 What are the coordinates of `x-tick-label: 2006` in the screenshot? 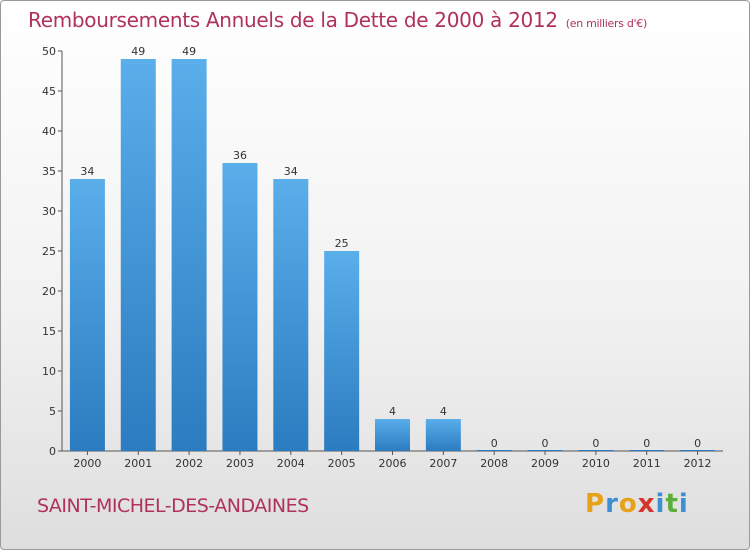 It's located at (393, 463).